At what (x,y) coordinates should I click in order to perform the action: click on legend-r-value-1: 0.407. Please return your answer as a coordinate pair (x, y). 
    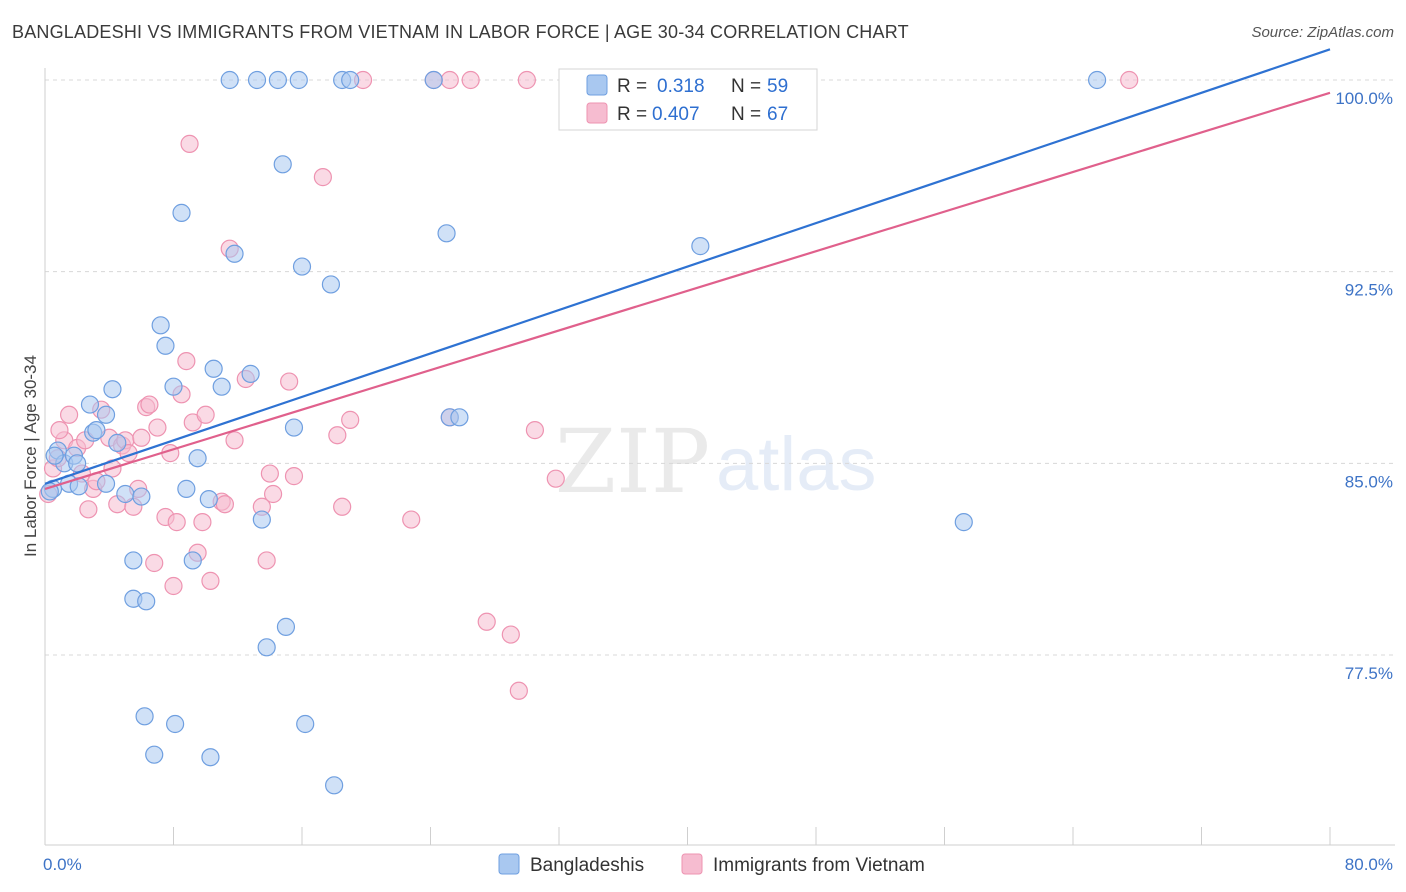
    Looking at the image, I should click on (676, 114).